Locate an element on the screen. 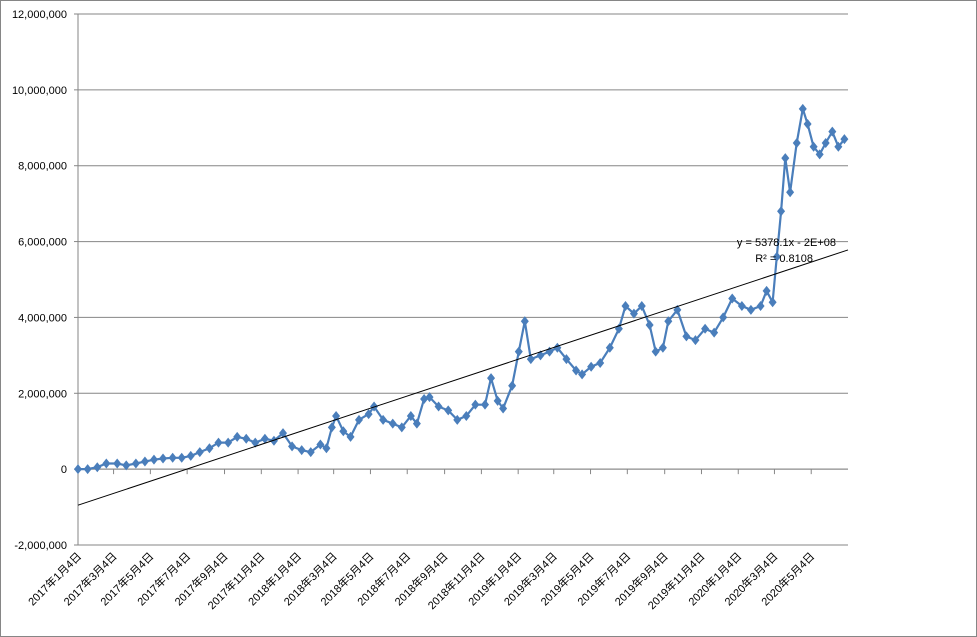 Image resolution: width=977 pixels, height=637 pixels. y-tick-label: 8,000,000 is located at coordinates (42, 167).